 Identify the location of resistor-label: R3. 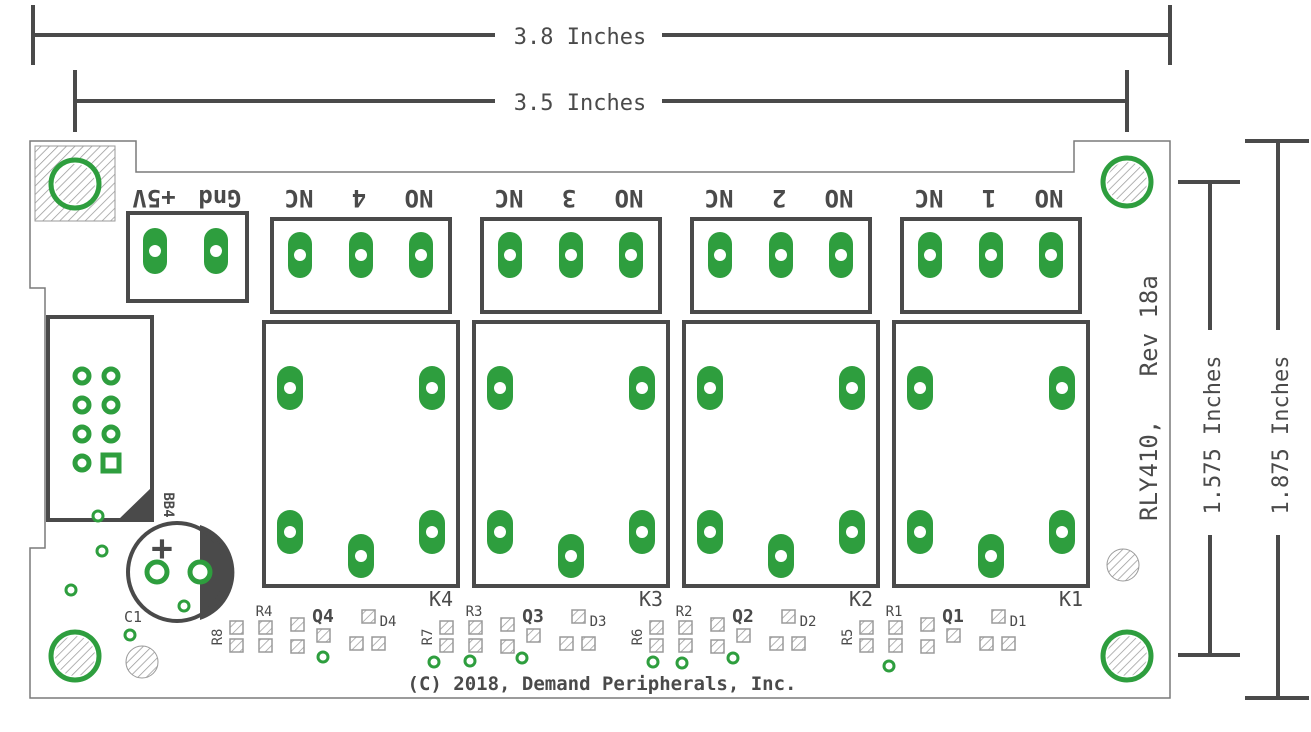
(474, 612).